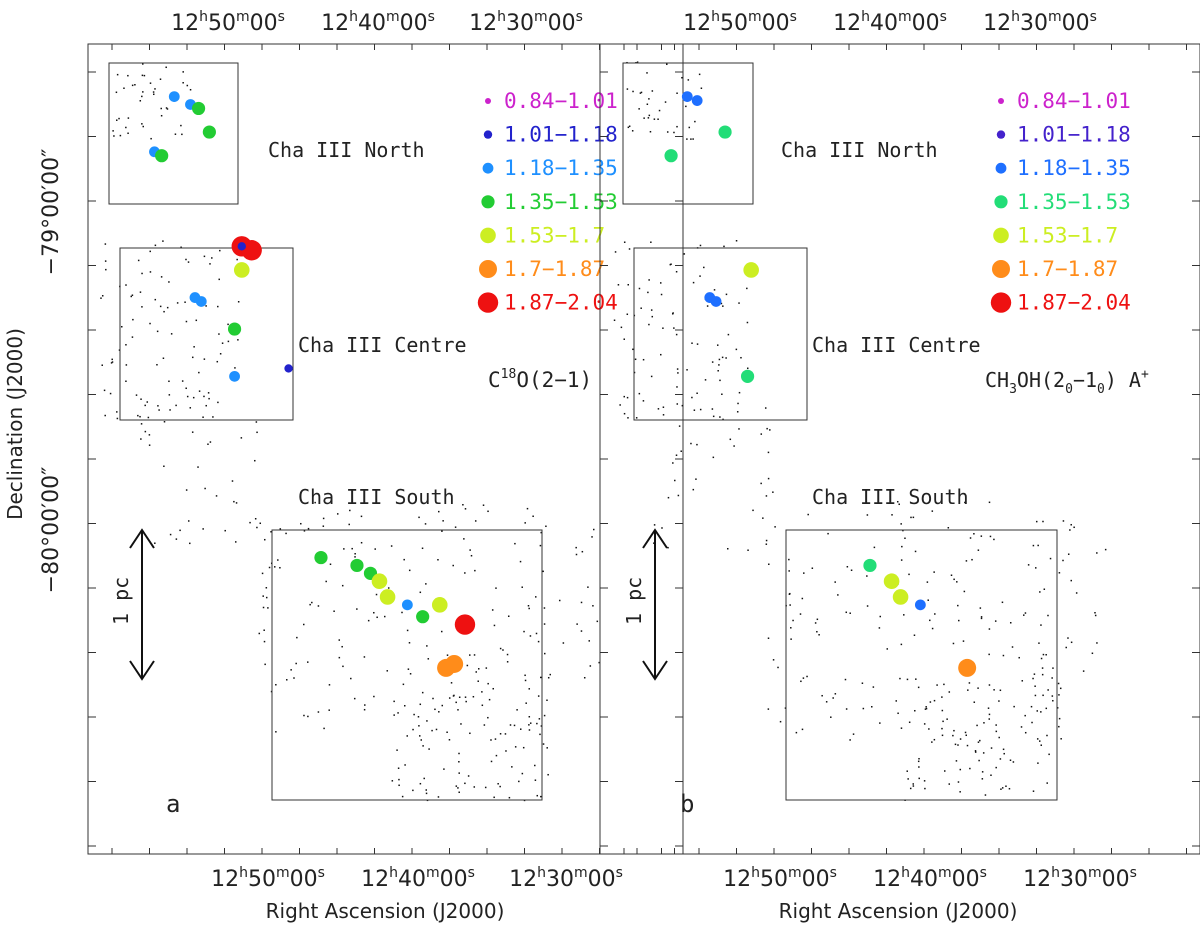 This screenshot has width=1200, height=928. Describe the element at coordinates (930, 878) in the screenshot. I see `ra-tick-bottom-1-1: 12h40m00s` at that location.